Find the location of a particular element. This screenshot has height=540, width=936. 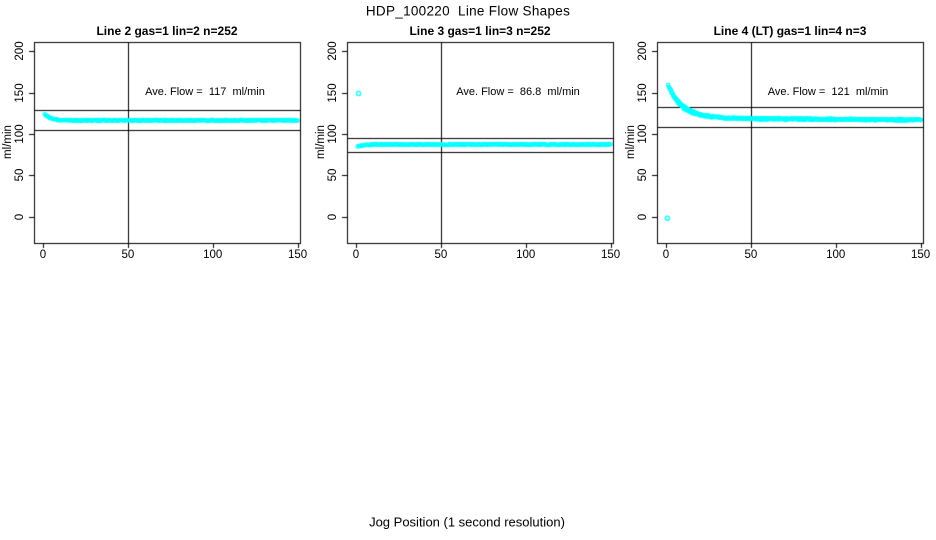

ave-flow-annotation: Ave. Flow = 121 ml/min is located at coordinates (828, 92).